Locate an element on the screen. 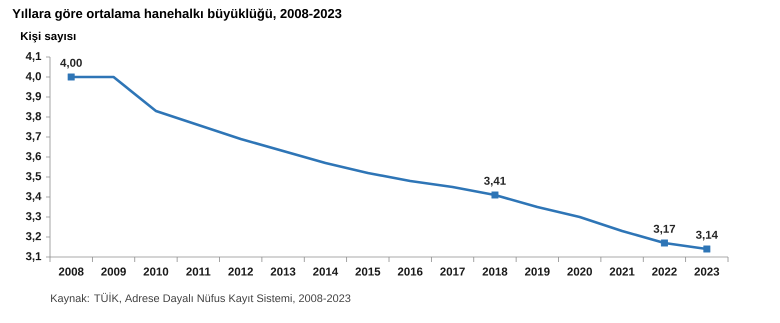 Image resolution: width=780 pixels, height=323 pixels. x-tick-label: 2014 is located at coordinates (325, 272).